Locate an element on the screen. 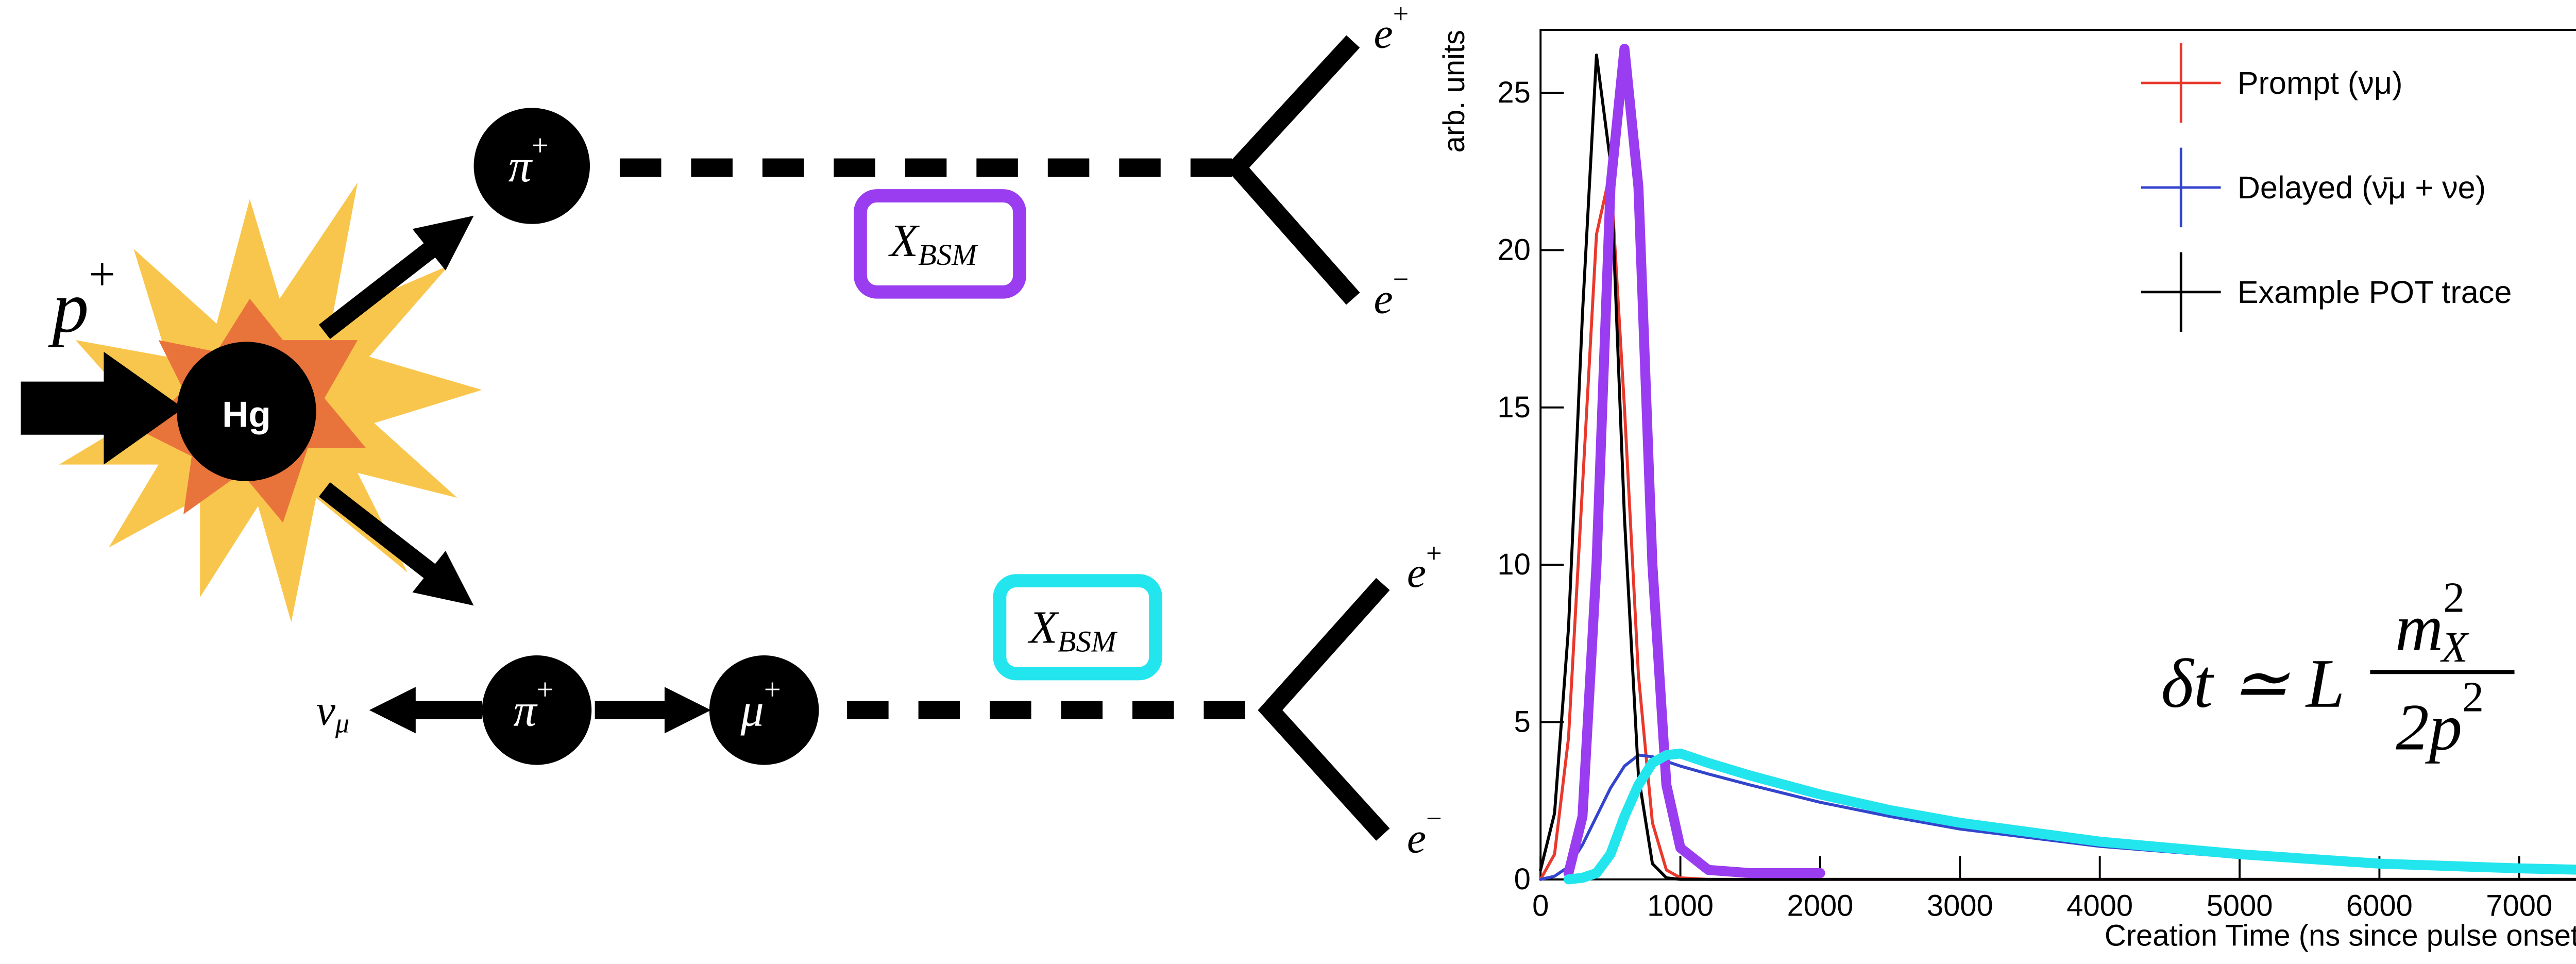 Image resolution: width=2576 pixels, height=964 pixels. y-tick-label: 0 is located at coordinates (1522, 879).